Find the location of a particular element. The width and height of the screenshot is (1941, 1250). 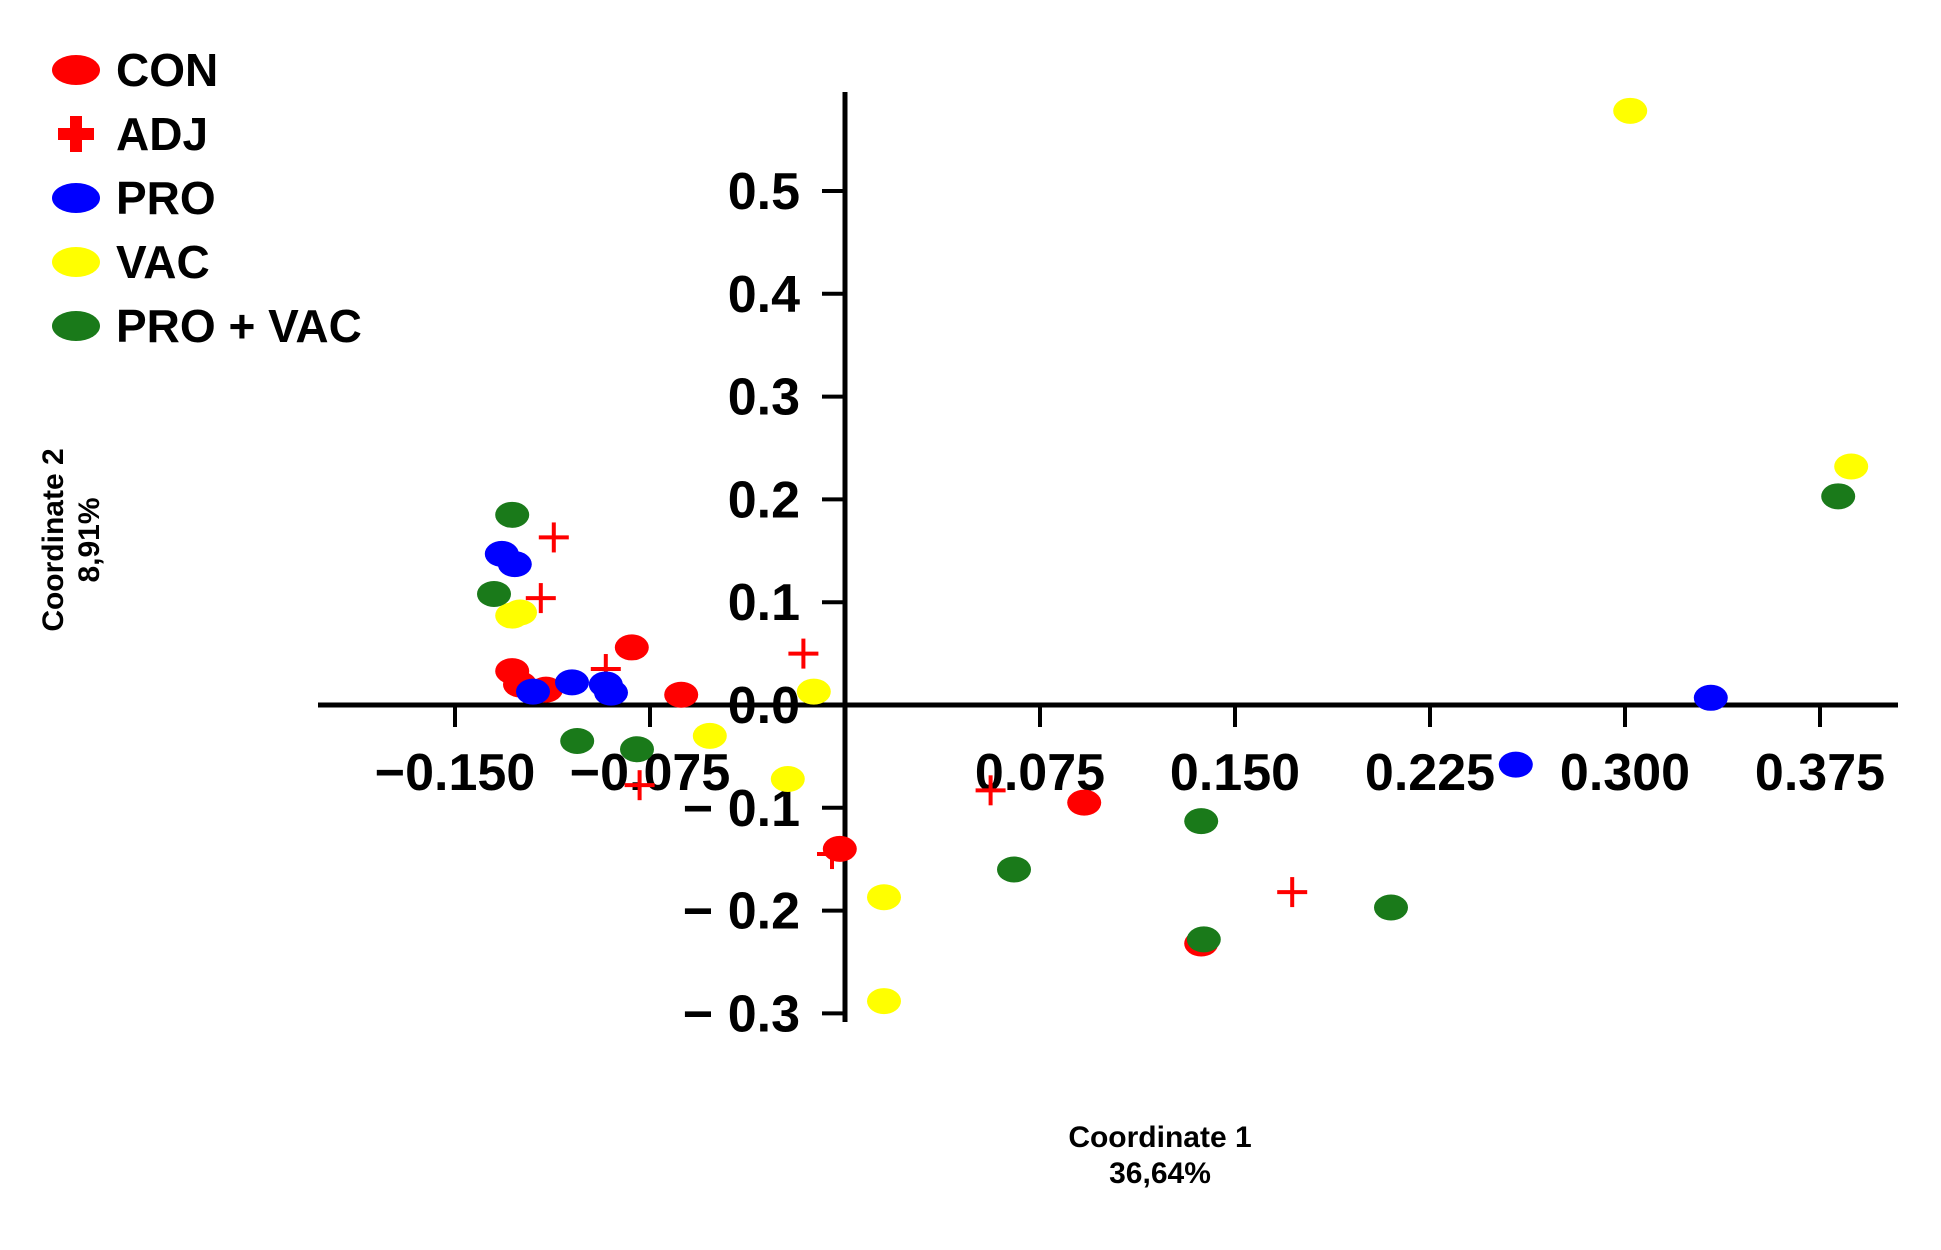

legend-swatch-pro is located at coordinates (76, 198).